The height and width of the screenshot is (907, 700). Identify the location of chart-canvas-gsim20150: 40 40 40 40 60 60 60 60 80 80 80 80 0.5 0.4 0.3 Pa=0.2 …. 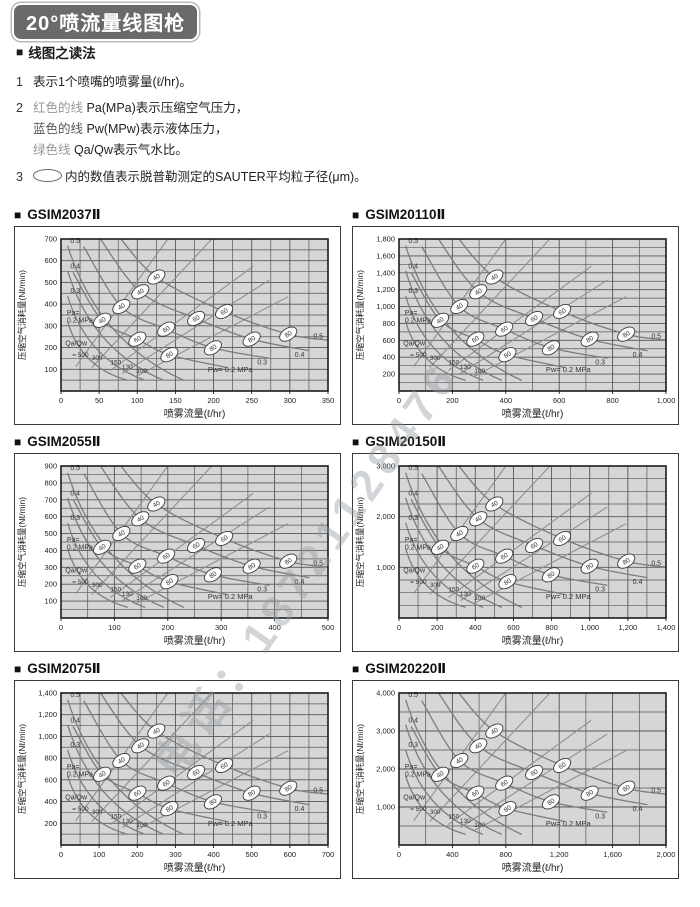
(515, 555).